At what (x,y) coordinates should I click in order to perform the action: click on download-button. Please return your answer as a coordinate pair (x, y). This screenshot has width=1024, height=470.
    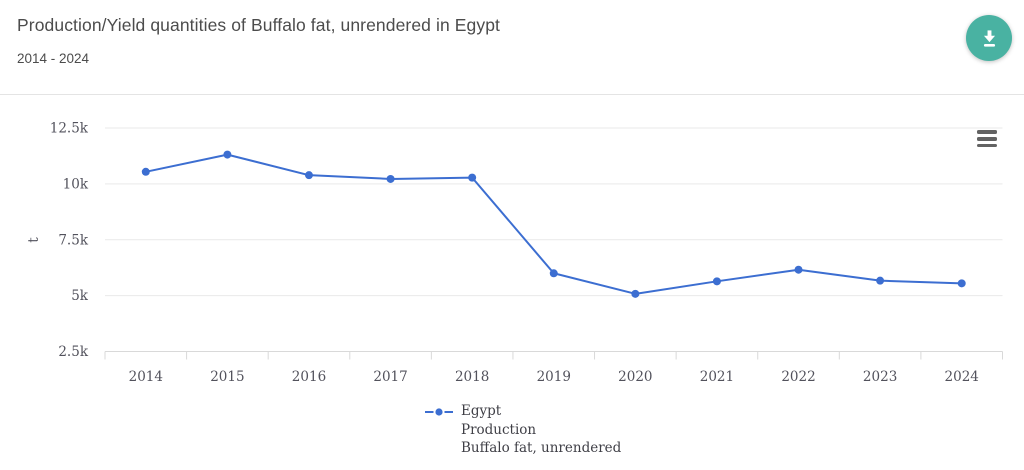
    Looking at the image, I should click on (989, 38).